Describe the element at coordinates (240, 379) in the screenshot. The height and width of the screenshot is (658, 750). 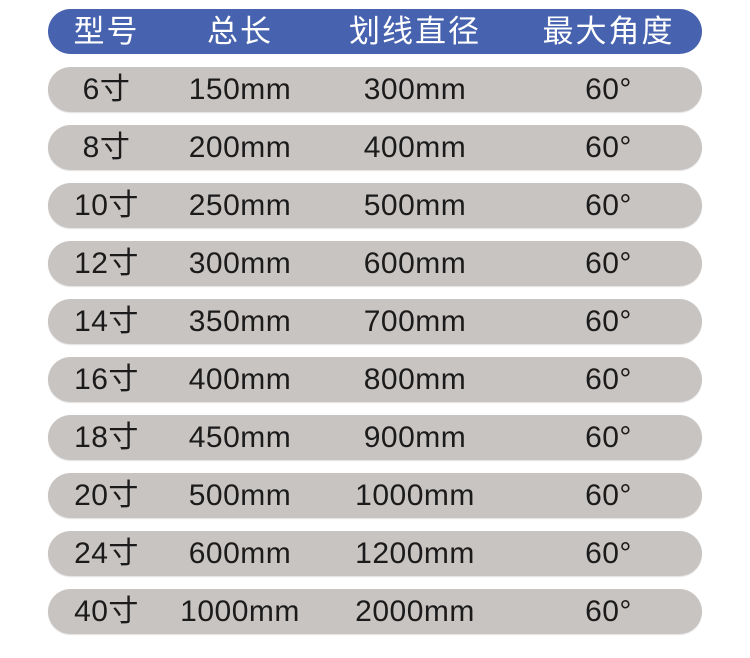
I see `cell-length: 400mm` at that location.